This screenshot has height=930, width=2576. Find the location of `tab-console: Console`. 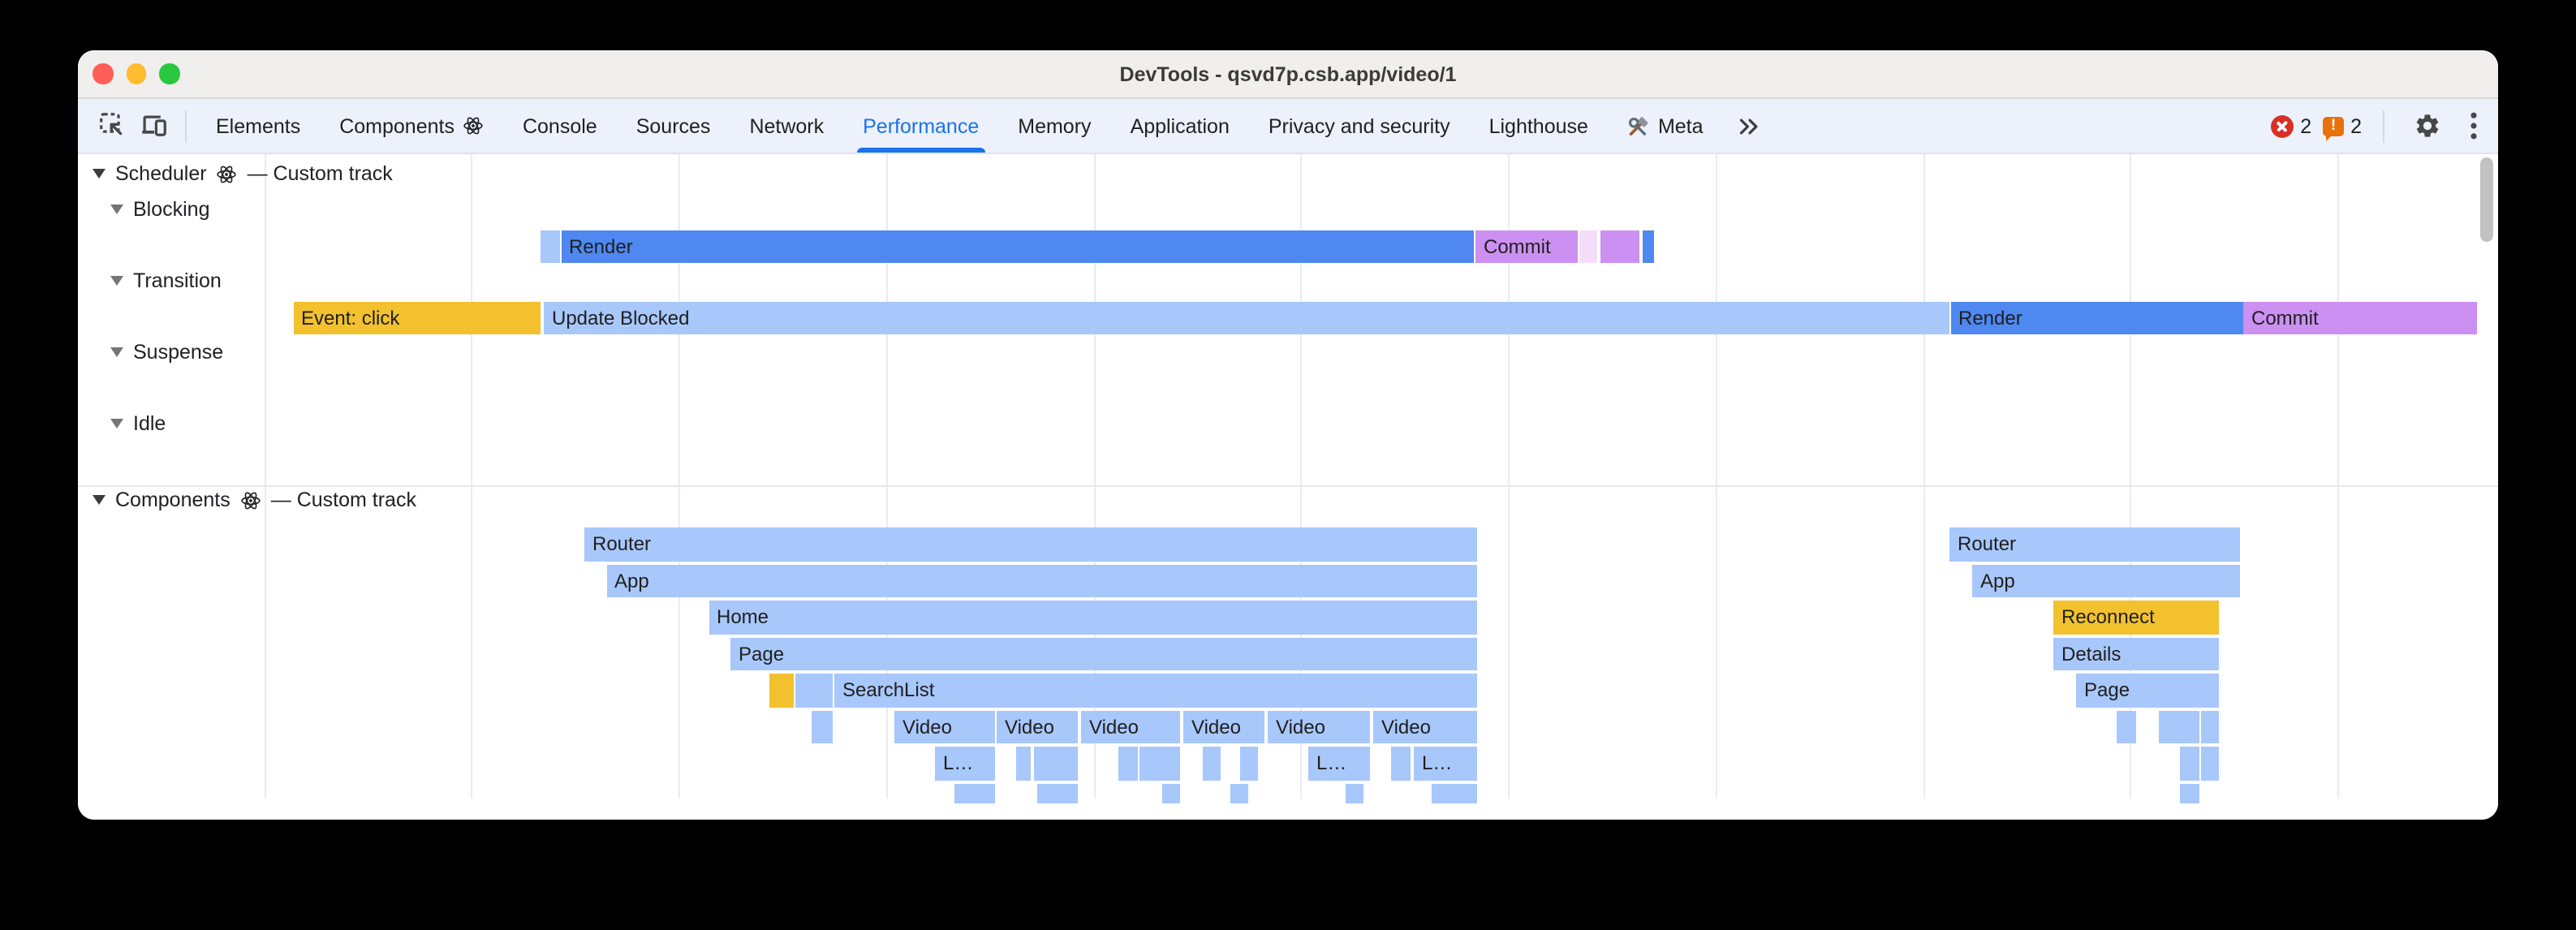

tab-console: Console is located at coordinates (560, 126).